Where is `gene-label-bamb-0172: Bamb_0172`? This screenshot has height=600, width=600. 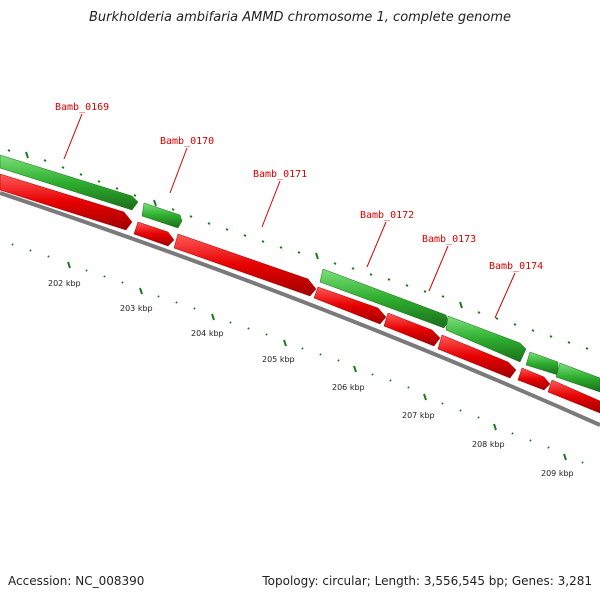 gene-label-bamb-0172: Bamb_0172 is located at coordinates (387, 215).